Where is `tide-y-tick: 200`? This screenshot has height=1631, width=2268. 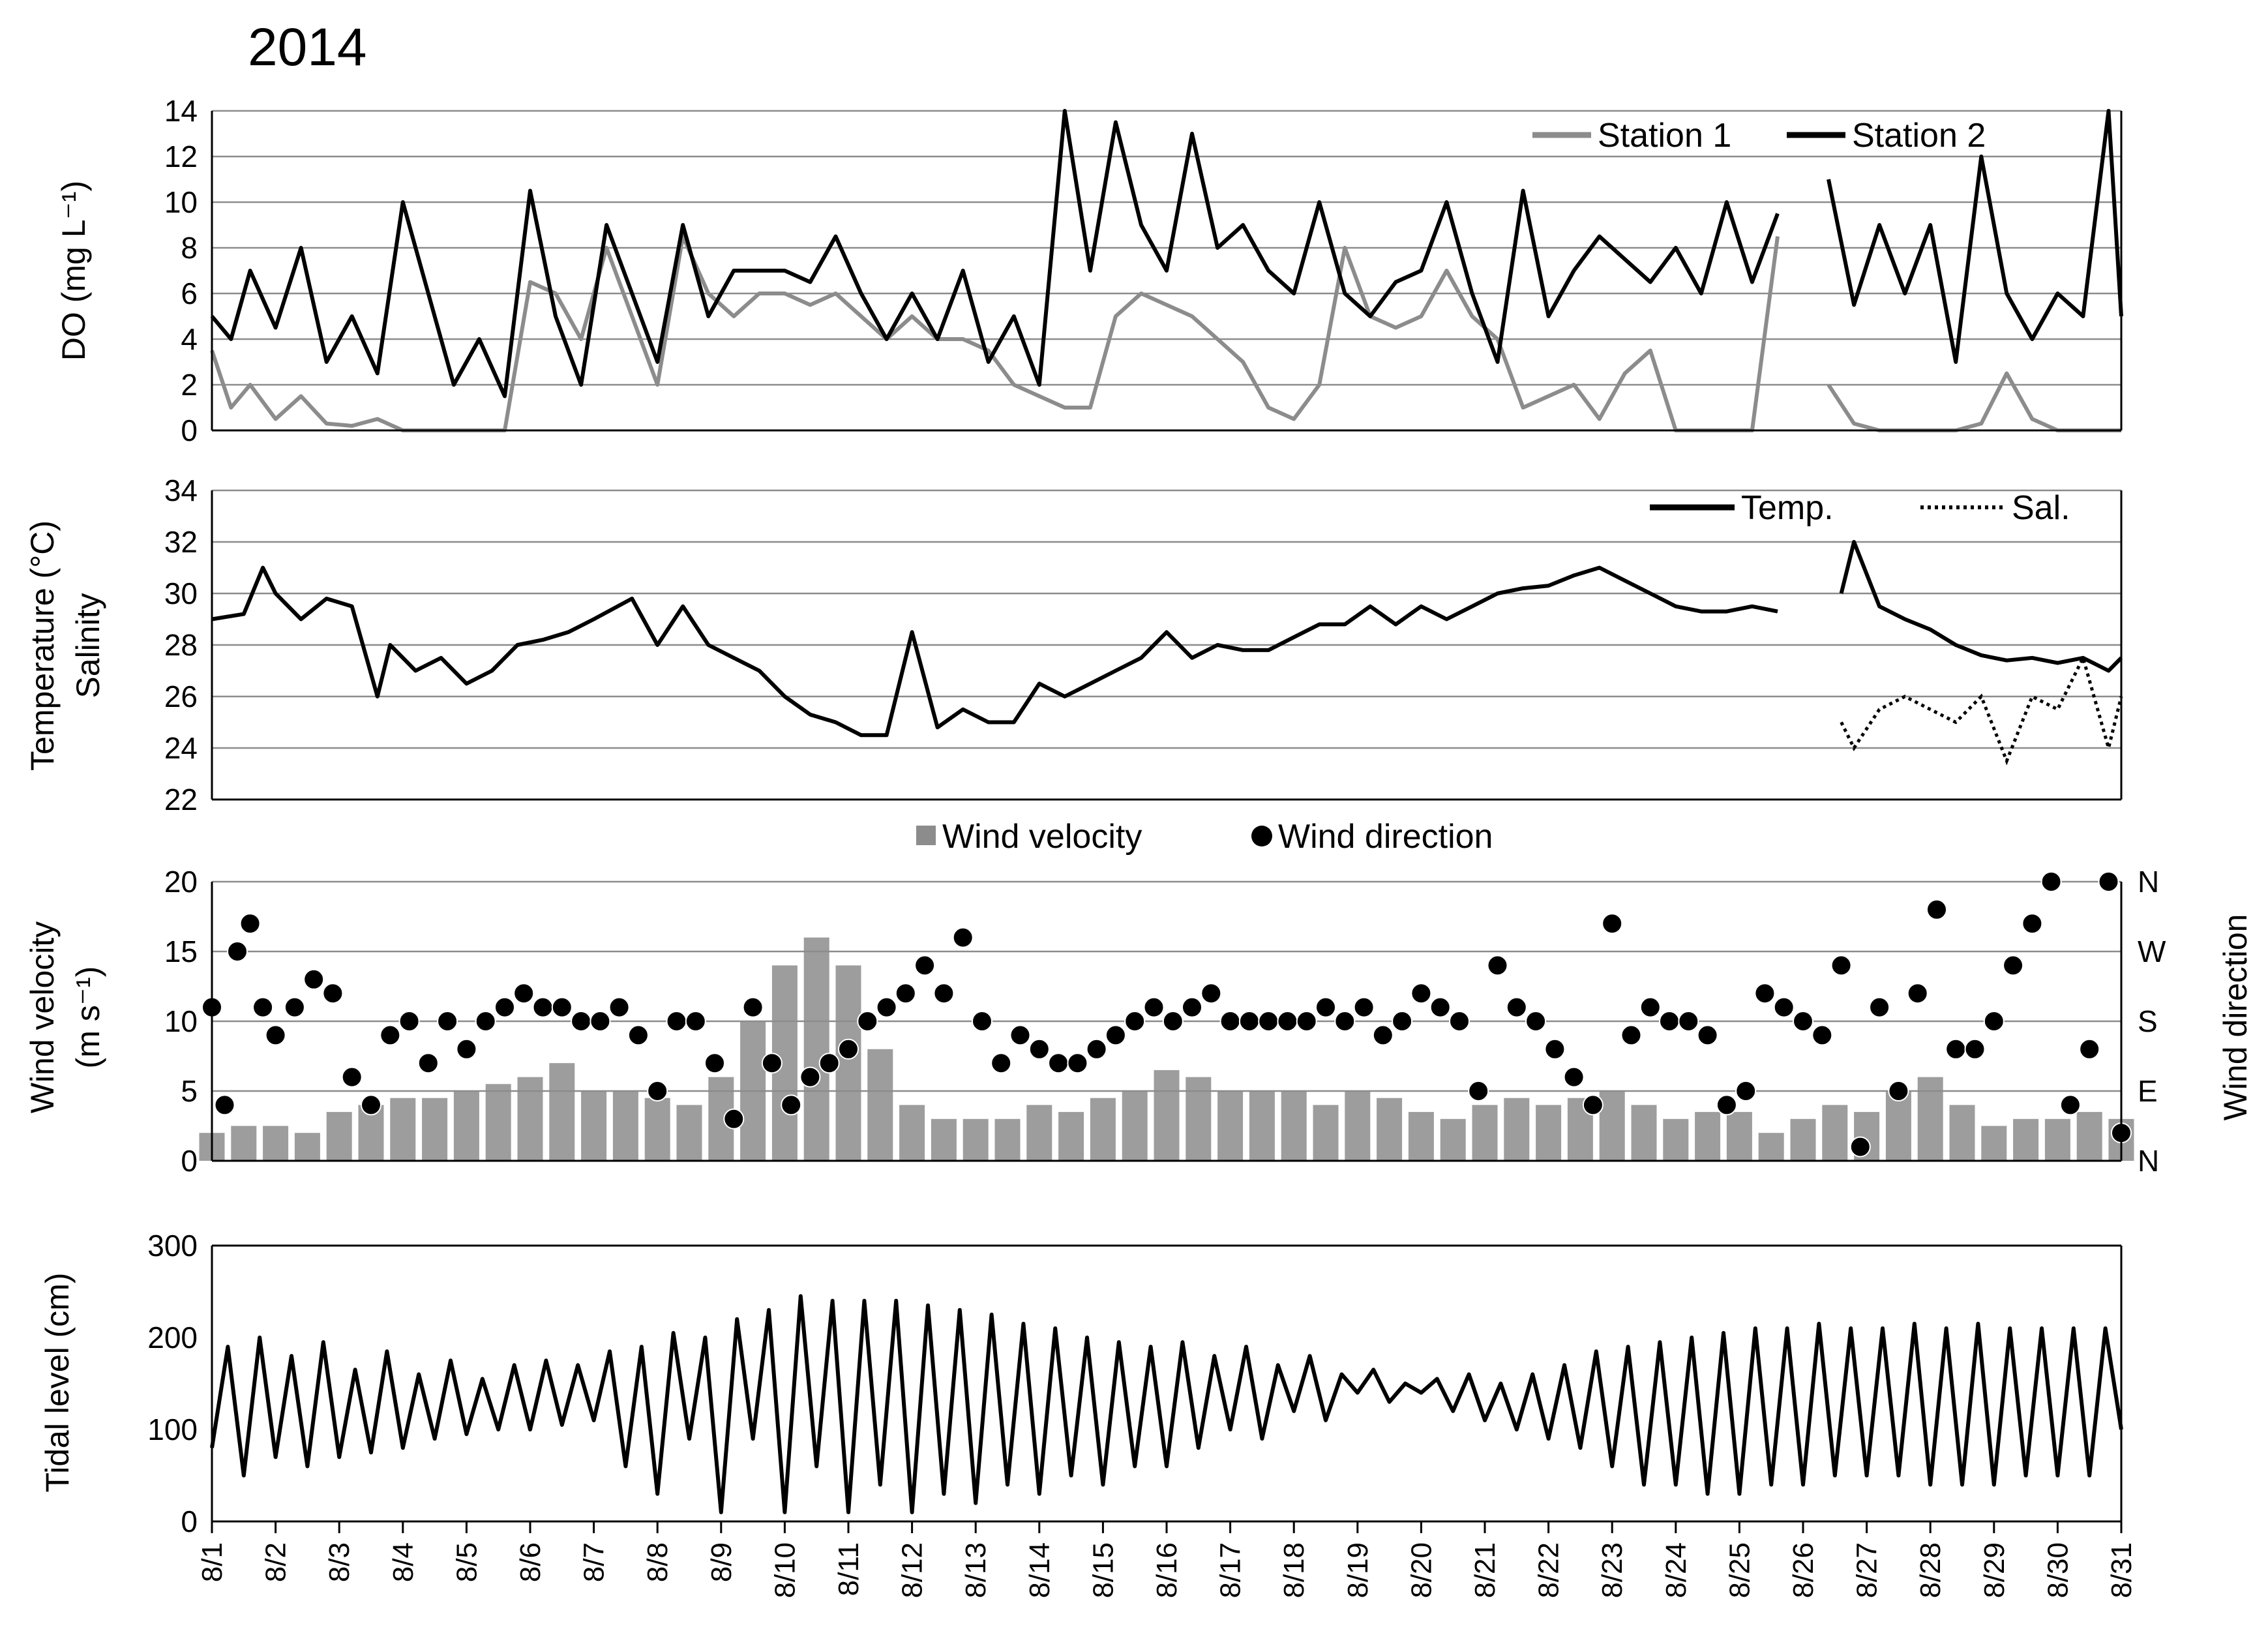
tide-y-tick: 200 is located at coordinates (172, 1337).